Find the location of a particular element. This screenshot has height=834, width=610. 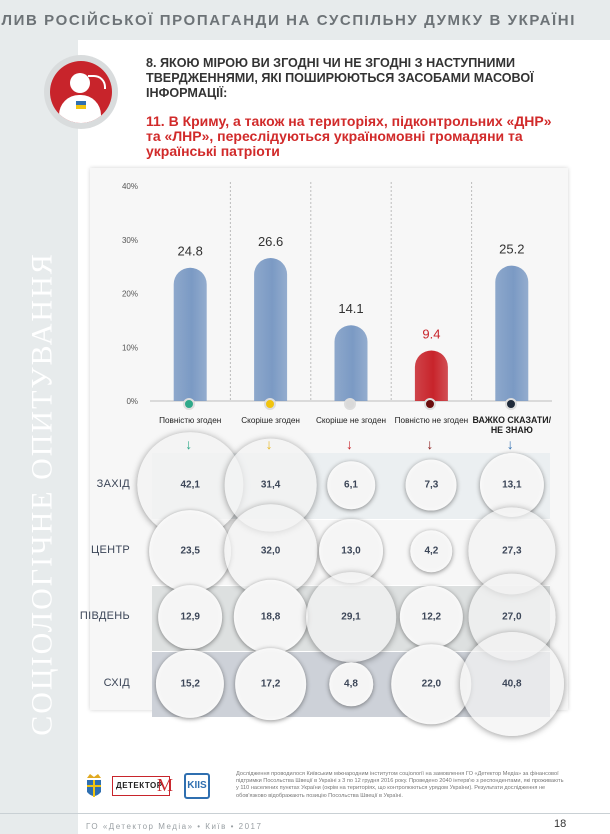

region-bubble-value: 17,2 is located at coordinates (270, 684).